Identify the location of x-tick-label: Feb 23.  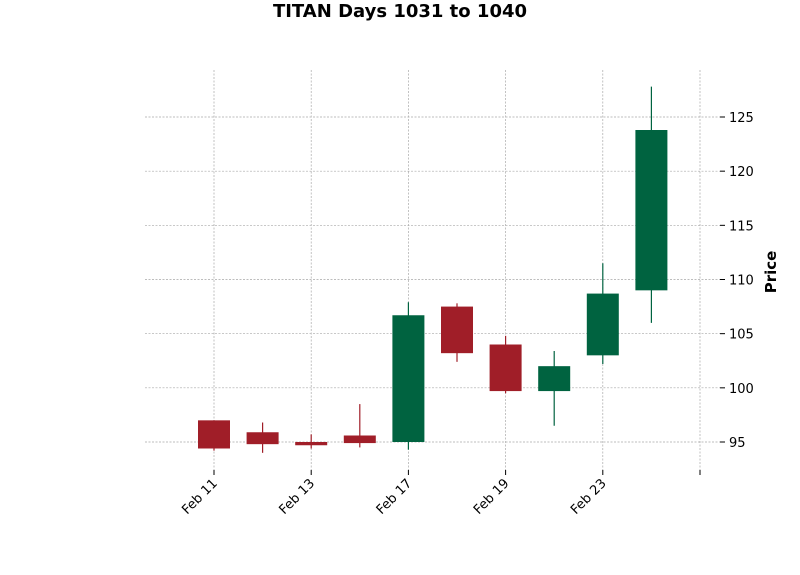
(589, 497).